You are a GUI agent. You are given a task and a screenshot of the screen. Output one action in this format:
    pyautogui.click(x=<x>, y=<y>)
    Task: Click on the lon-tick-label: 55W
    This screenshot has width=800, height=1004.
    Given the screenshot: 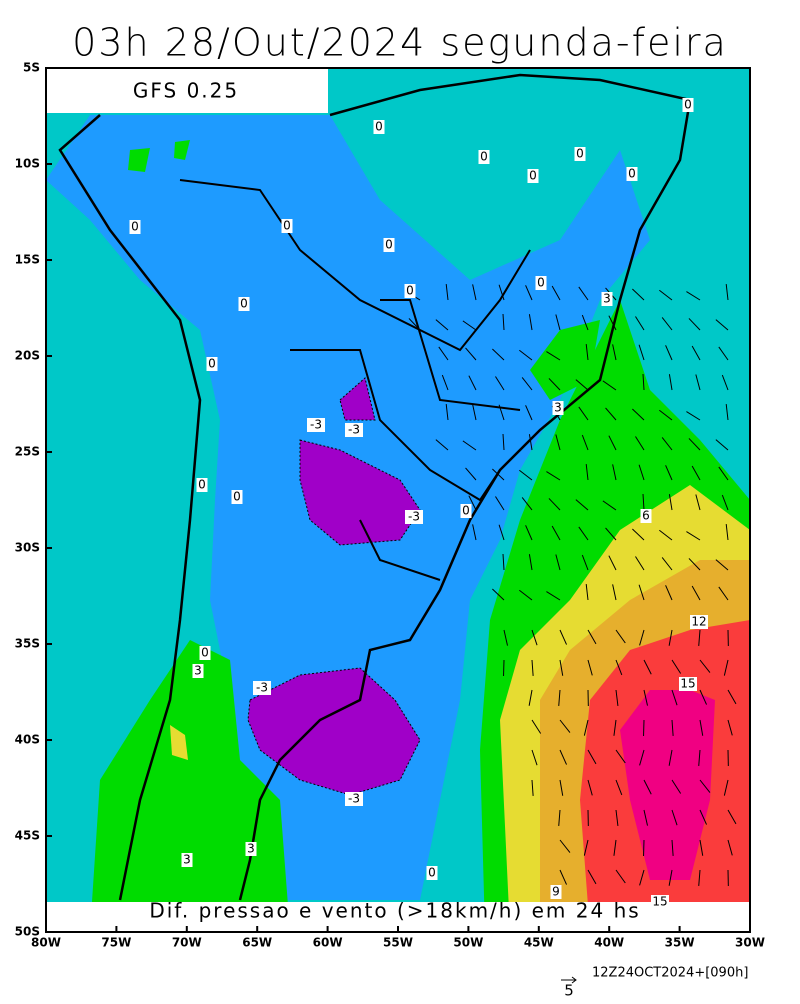 What is the action you would take?
    pyautogui.click(x=398, y=943)
    